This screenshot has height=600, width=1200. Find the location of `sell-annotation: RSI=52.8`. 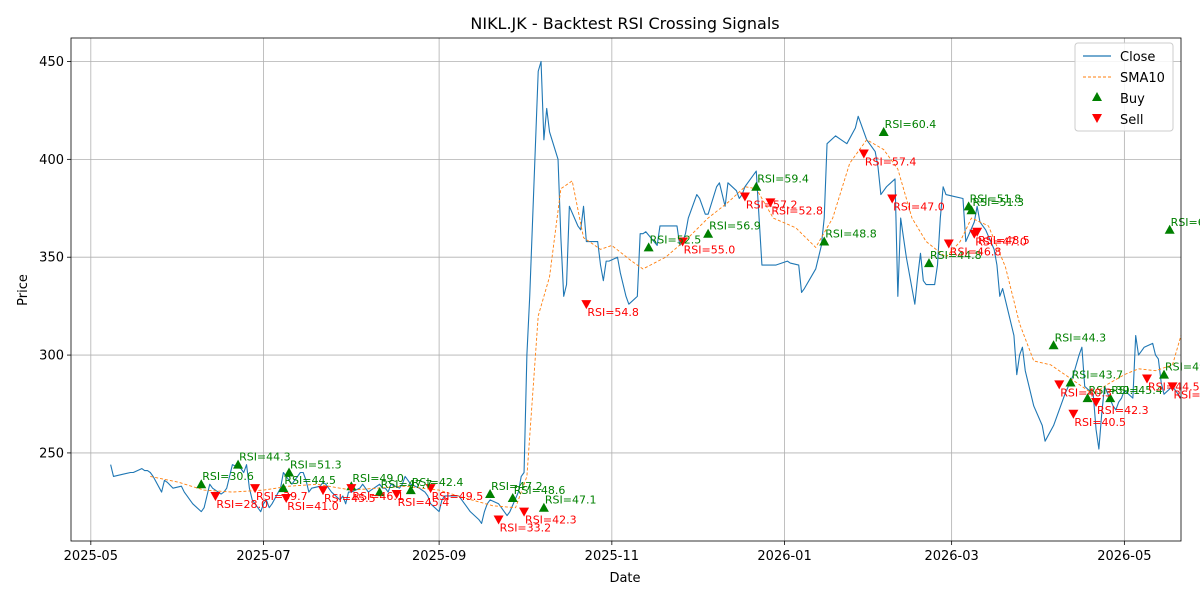

sell-annotation: RSI=52.8 is located at coordinates (797, 210).